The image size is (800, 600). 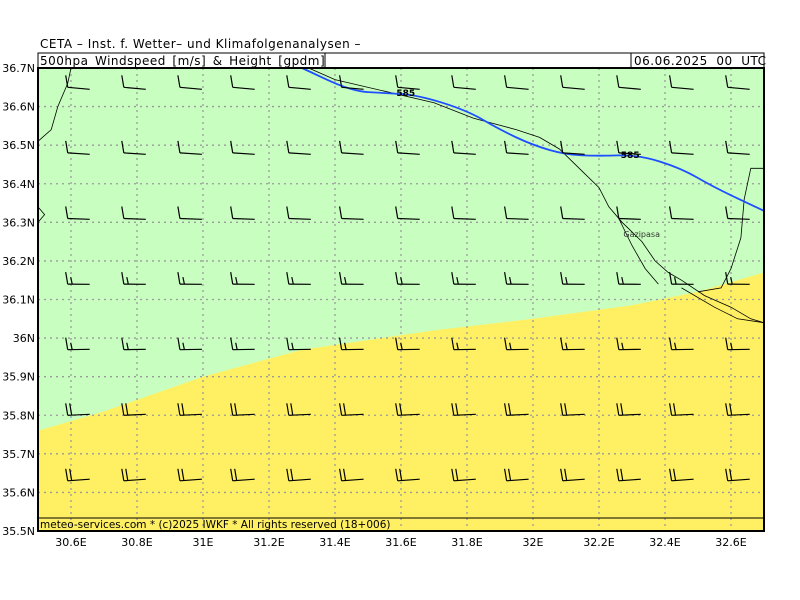 What do you see at coordinates (638, 251) in the screenshot?
I see `inland-border` at bounding box center [638, 251].